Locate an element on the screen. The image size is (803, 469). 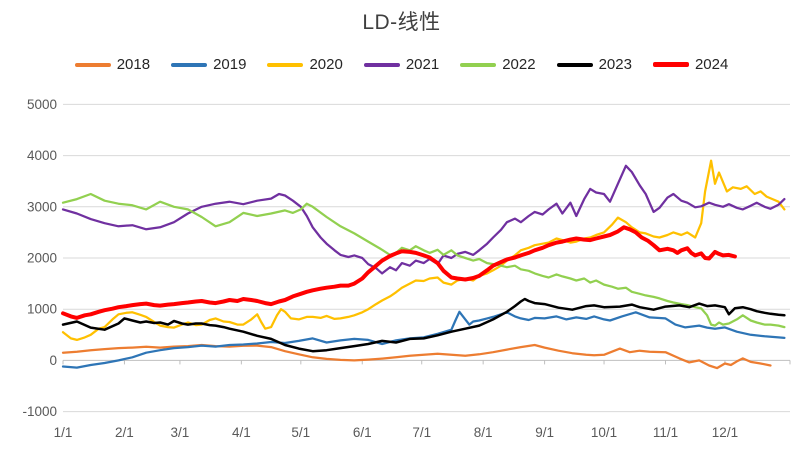
x-axis-label: 3/1 is located at coordinates (180, 432).